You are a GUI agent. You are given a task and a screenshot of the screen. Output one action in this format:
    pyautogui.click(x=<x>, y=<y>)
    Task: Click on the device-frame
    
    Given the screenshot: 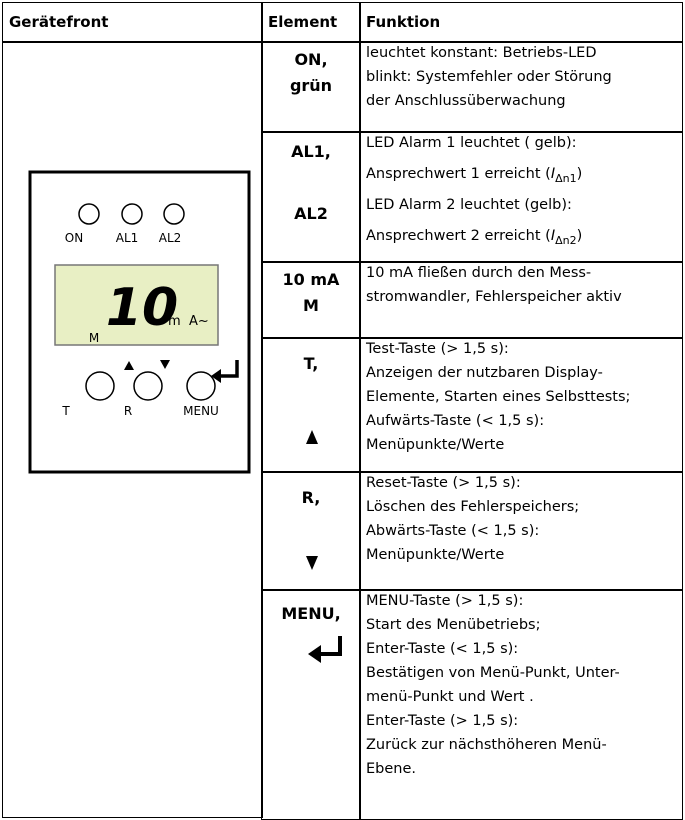 What is the action you would take?
    pyautogui.click(x=139, y=322)
    